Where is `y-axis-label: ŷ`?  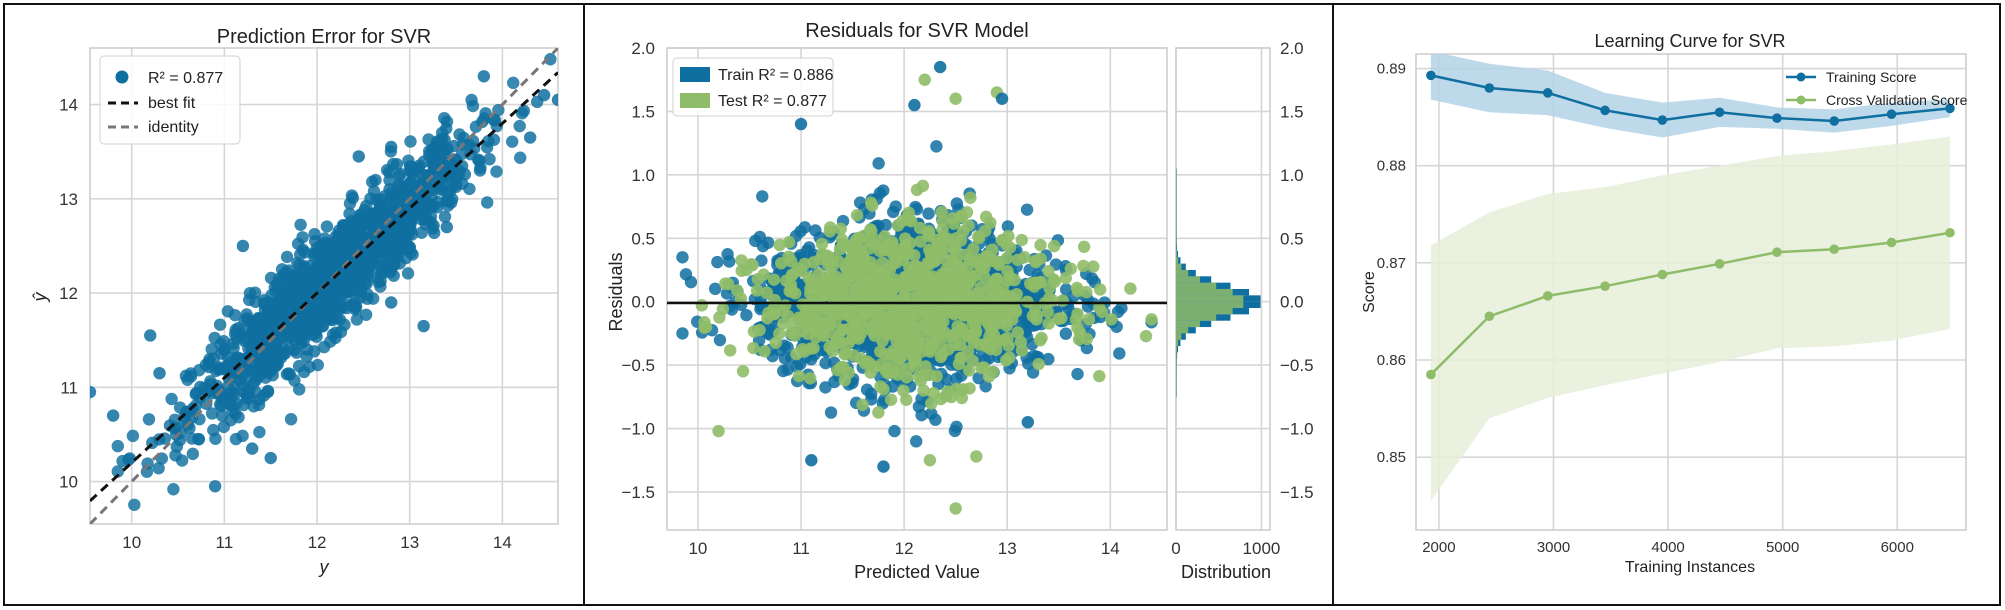 y-axis-label: ŷ is located at coordinates (40, 298).